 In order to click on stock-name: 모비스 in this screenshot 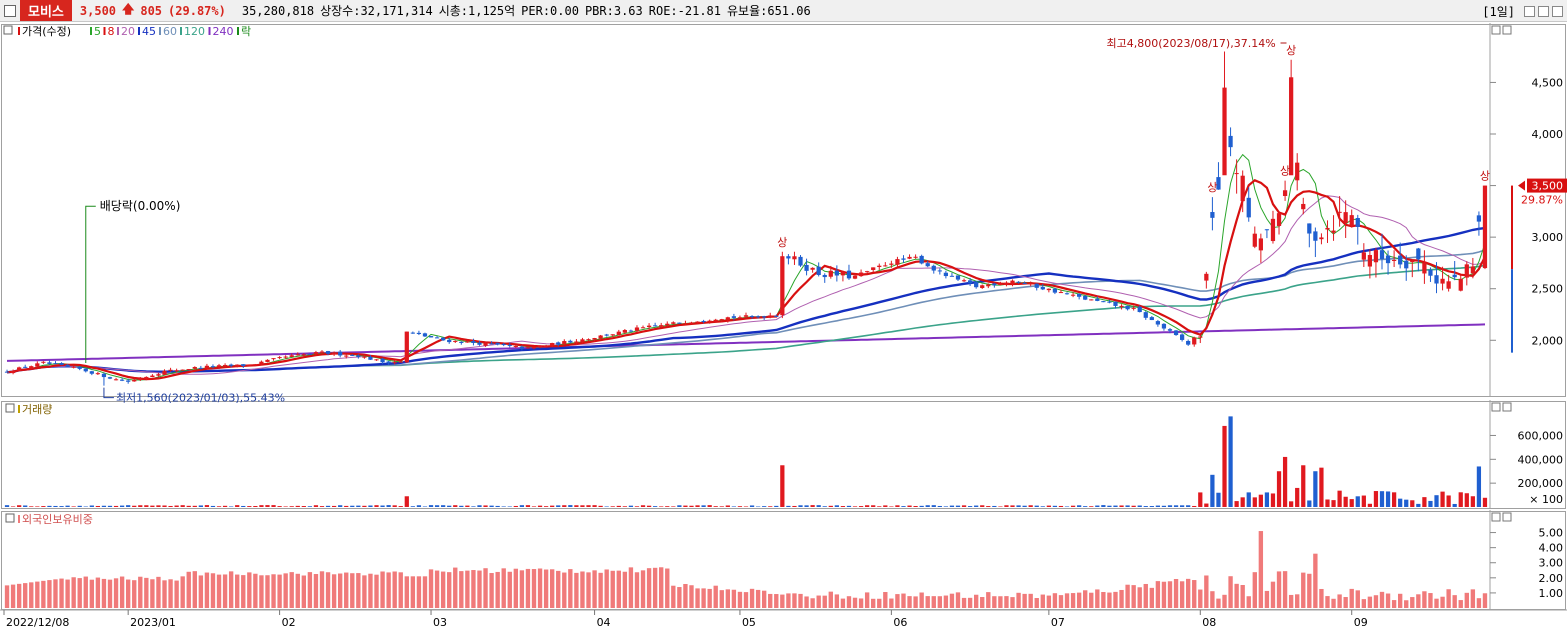, I will do `click(46, 10)`.